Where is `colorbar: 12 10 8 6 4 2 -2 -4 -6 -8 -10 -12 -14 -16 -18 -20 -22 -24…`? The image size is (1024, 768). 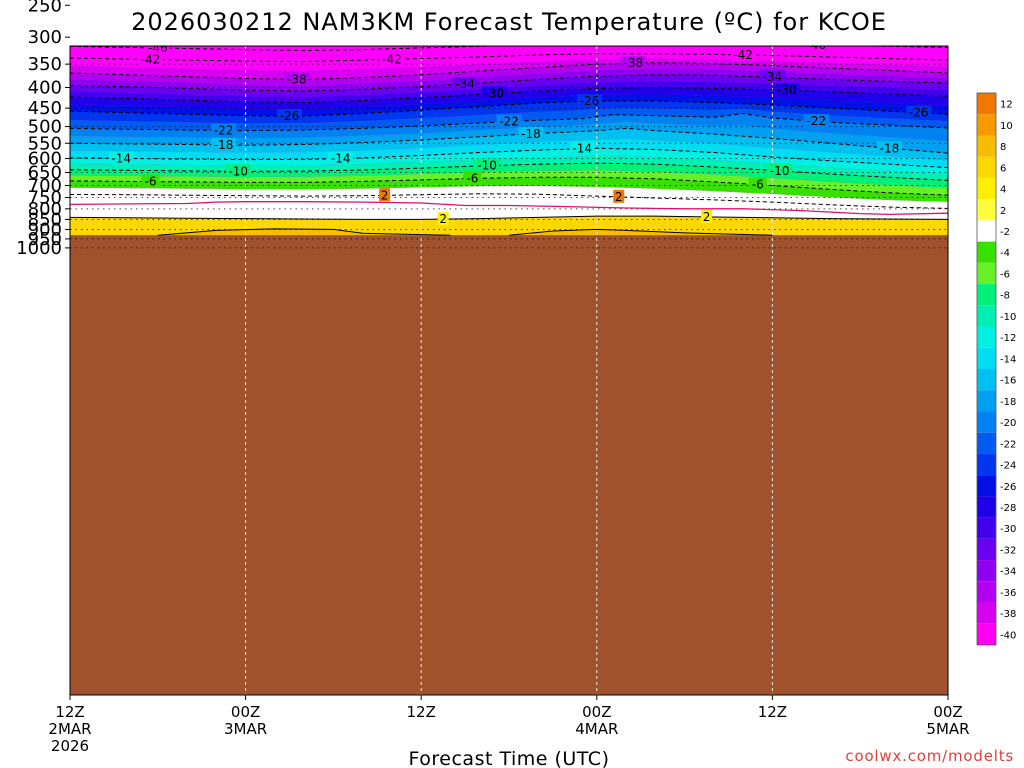 colorbar: 12 10 8 6 4 2 -2 -4 -6 -8 -10 -12 -14 -16 -18 -20 -22 -24… is located at coordinates (996, 369).